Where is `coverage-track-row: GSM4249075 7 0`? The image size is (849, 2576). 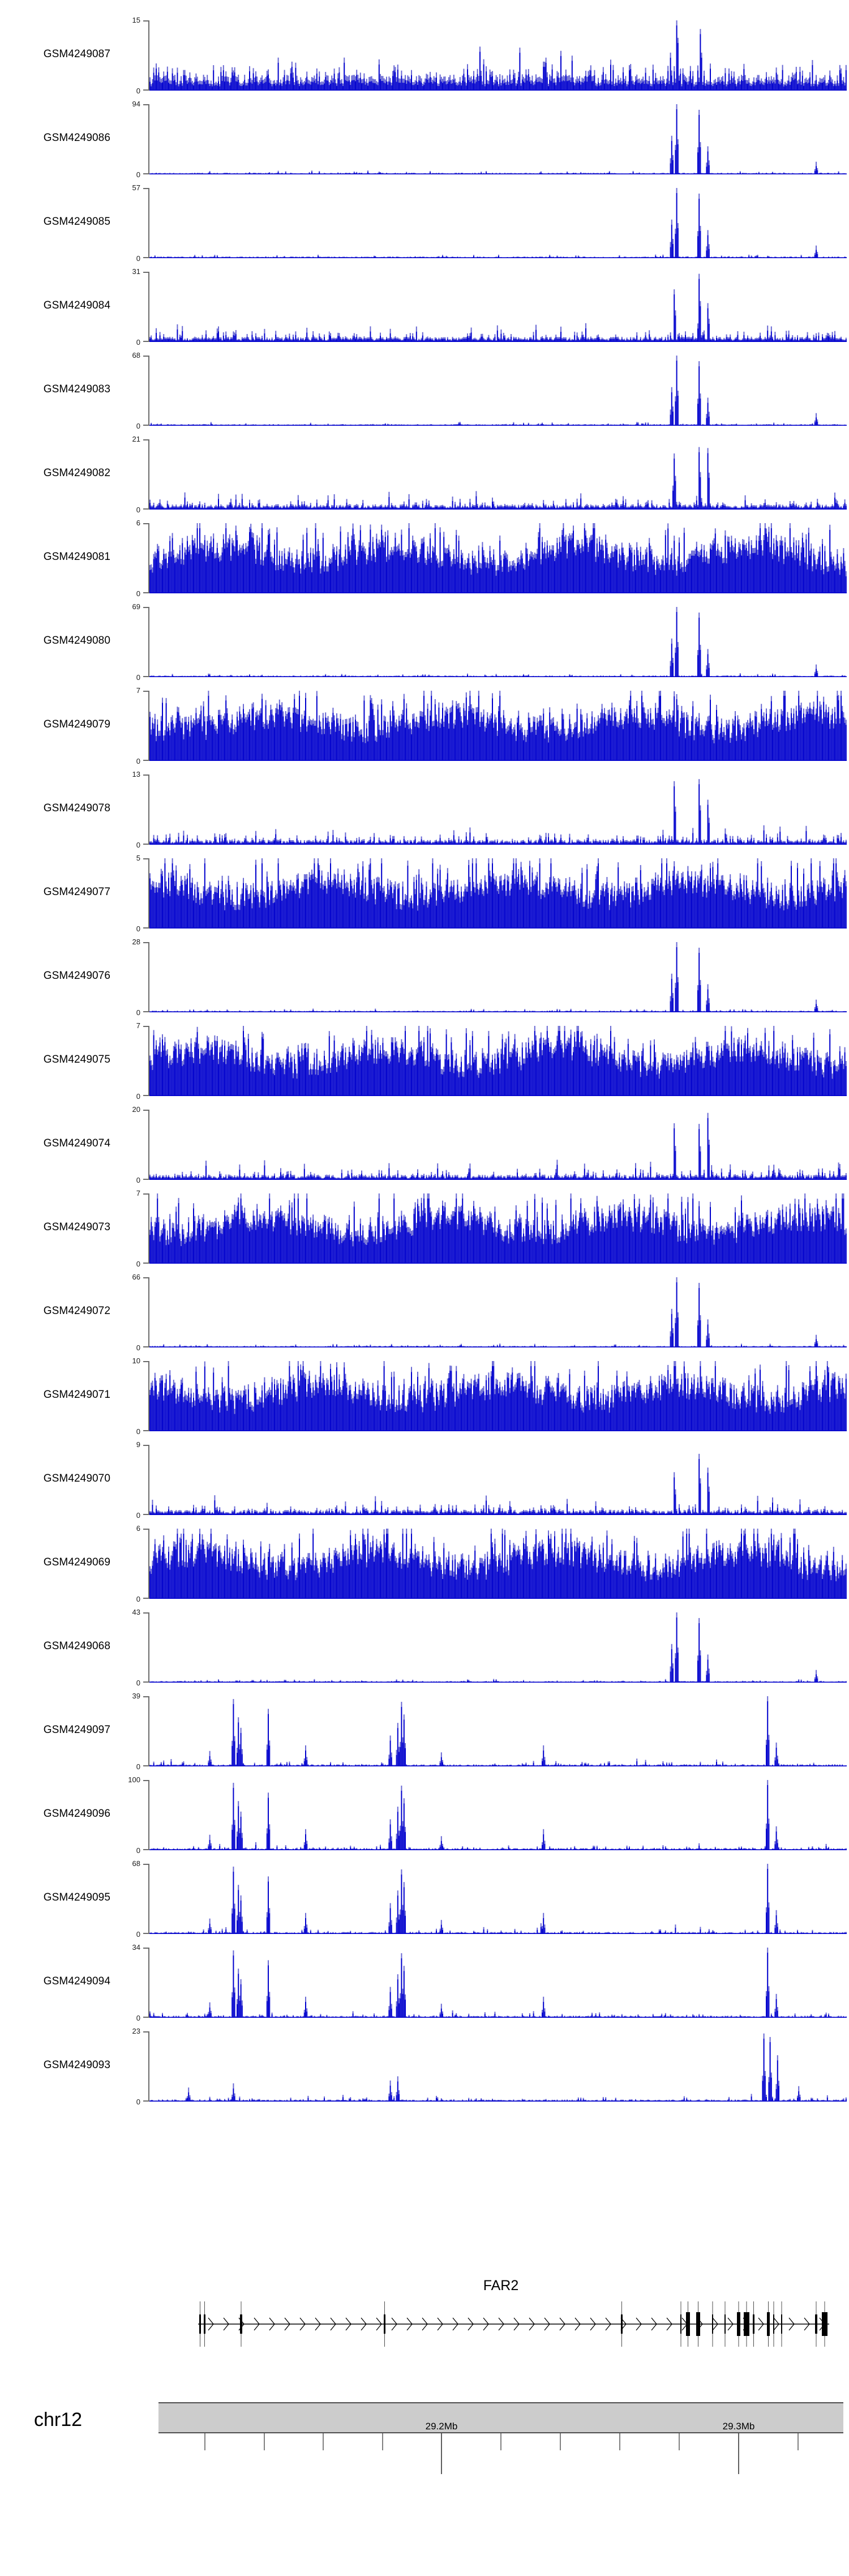 coverage-track-row: GSM4249075 7 0 is located at coordinates (424, 1060).